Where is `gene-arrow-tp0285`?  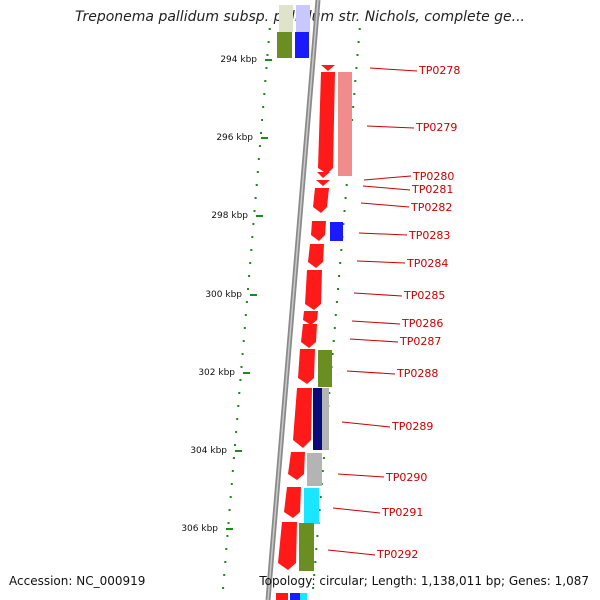
gene-arrow-tp0285 is located at coordinates (313, 290).